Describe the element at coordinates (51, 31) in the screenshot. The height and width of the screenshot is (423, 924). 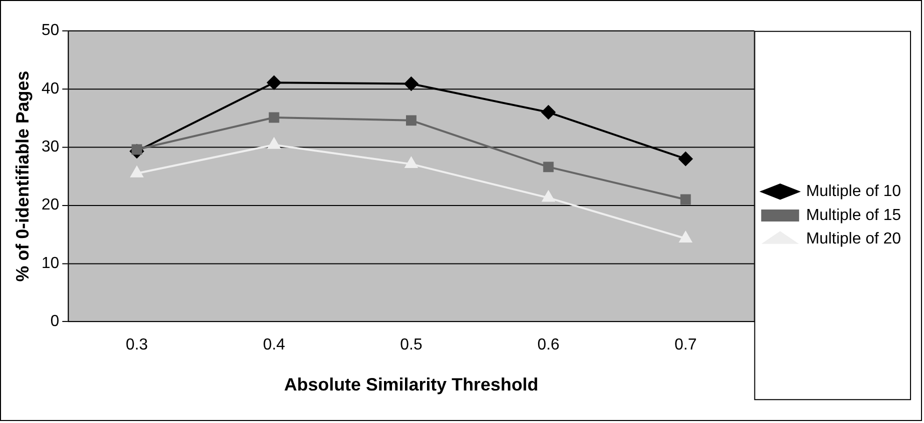
I see `y-tick-label: 50` at that location.